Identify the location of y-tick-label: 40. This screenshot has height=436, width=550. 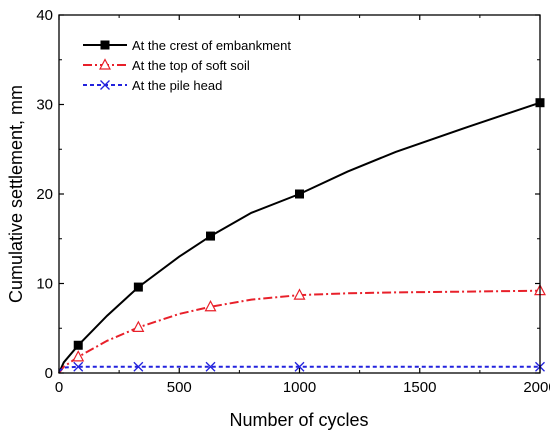
(44, 15).